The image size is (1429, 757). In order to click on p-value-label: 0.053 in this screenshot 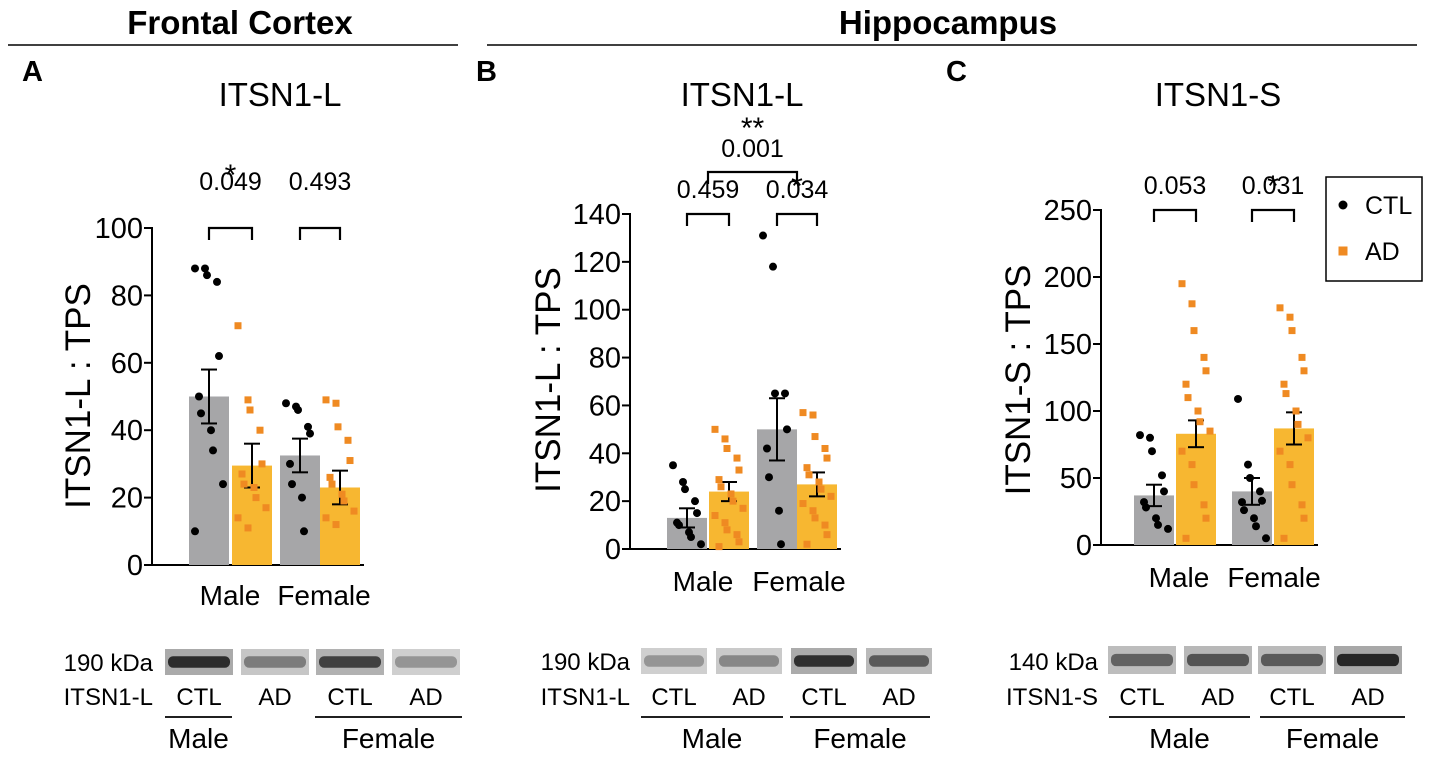, I will do `click(1175, 186)`.